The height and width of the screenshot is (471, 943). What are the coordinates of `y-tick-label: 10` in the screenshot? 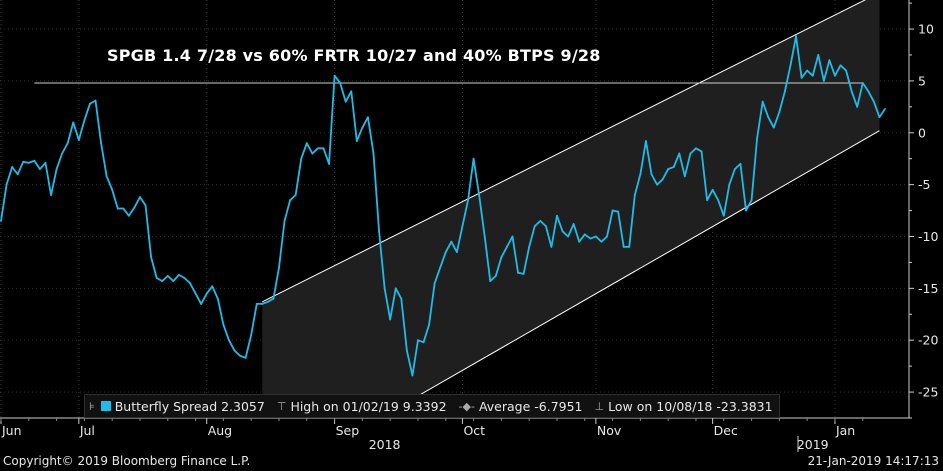 It's located at (926, 29).